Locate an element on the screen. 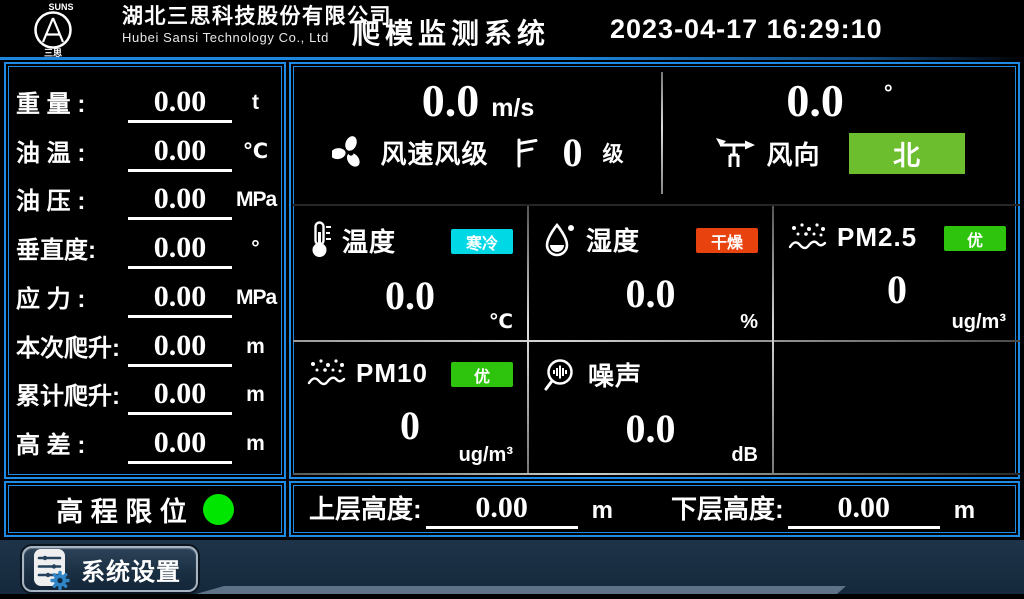 Image resolution: width=1024 pixels, height=599 pixels. company-logo-icon: SUNS 三思 is located at coordinates (54, 29).